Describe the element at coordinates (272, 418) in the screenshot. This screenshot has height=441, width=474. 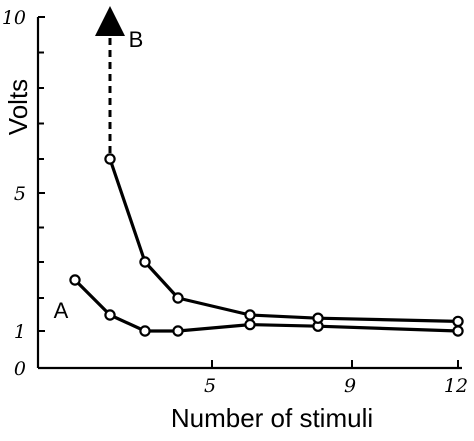
I see `x-axis-label: Number of stimuli` at that location.